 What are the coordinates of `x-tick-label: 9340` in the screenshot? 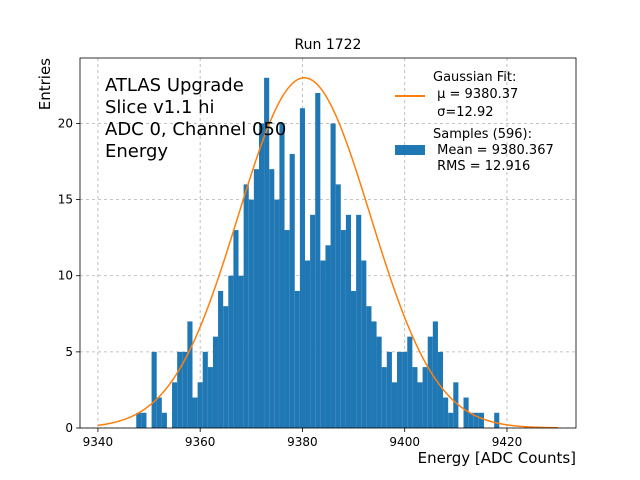 It's located at (98, 442).